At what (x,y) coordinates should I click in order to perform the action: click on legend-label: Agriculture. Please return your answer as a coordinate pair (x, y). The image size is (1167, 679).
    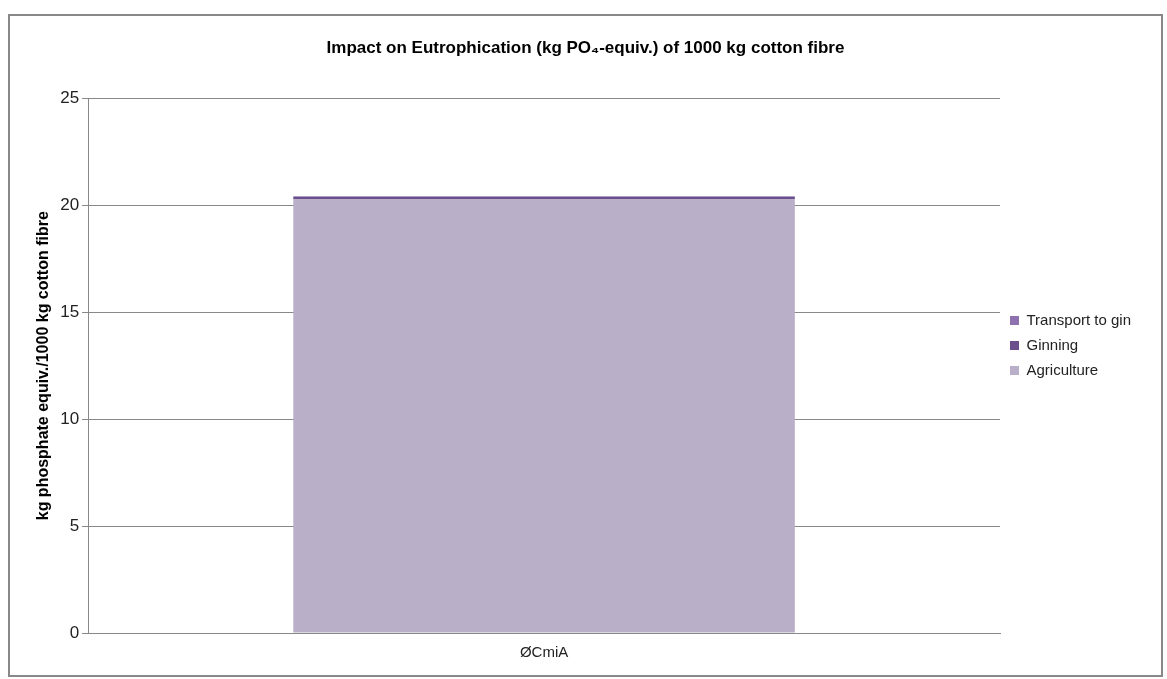
    Looking at the image, I should click on (1062, 369).